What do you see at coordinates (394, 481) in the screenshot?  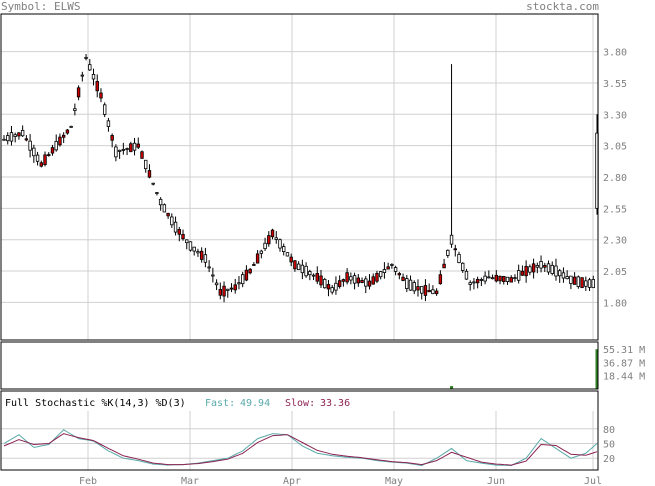 I see `month-tick-may: May` at bounding box center [394, 481].